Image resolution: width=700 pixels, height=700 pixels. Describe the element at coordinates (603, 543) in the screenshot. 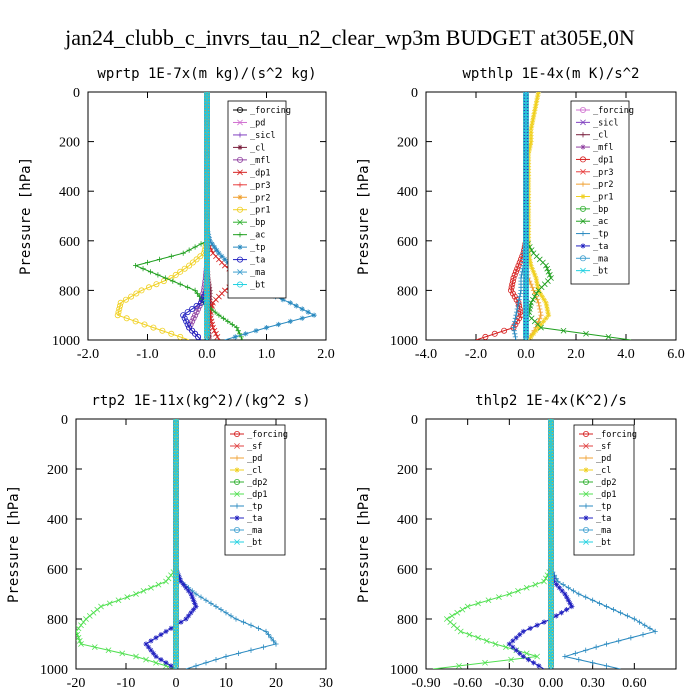

I see `legend-label: _bt` at that location.